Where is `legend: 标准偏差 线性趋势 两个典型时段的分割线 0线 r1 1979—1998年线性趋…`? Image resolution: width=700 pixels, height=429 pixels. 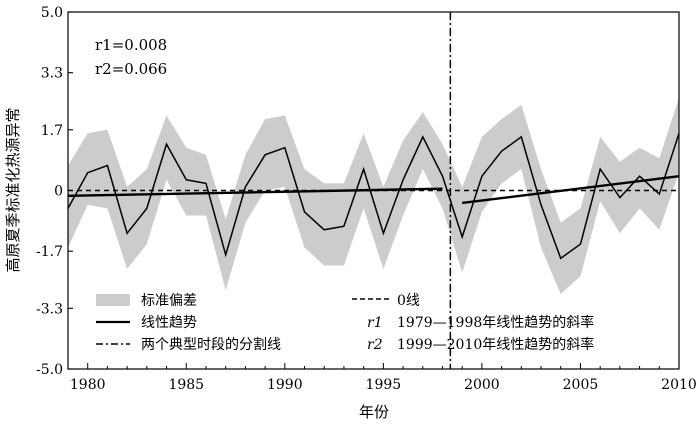 legend: 标准偏差 线性趋势 两个典型时段的分割线 0线 r1 1979—1998年线性趋… is located at coordinates (345, 323).